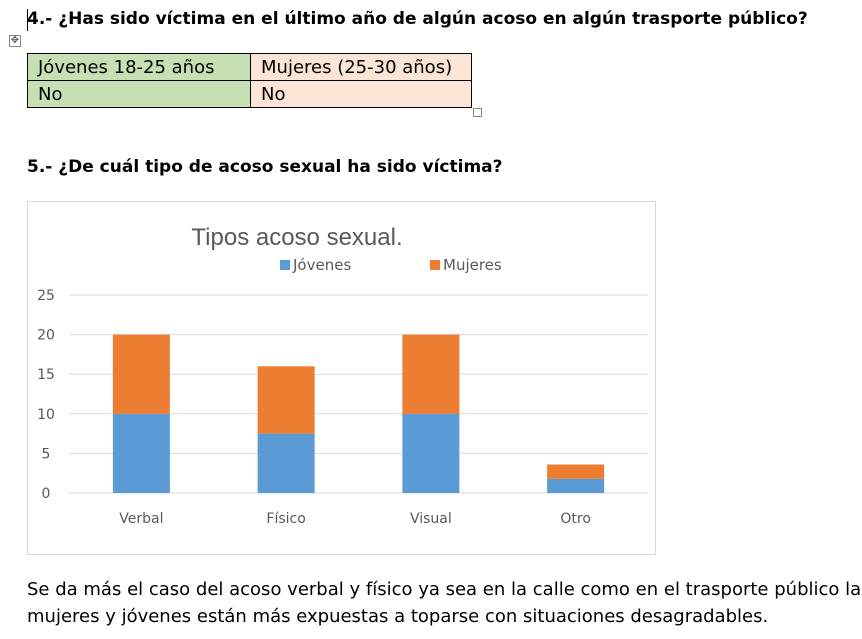 Image resolution: width=862 pixels, height=639 pixels. Describe the element at coordinates (575, 519) in the screenshot. I see `x-tick-label: Otro` at that location.